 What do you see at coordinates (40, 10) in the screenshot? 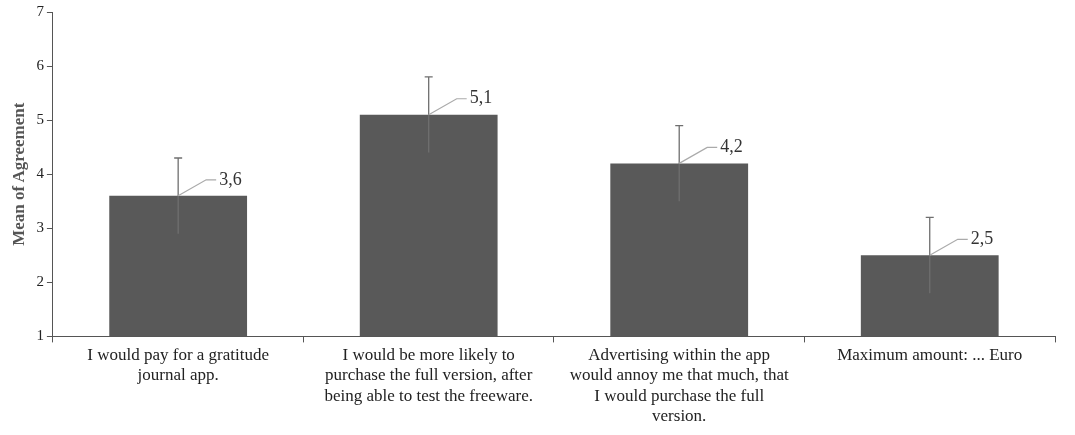
I see `y-tick-label: 7` at bounding box center [40, 10].